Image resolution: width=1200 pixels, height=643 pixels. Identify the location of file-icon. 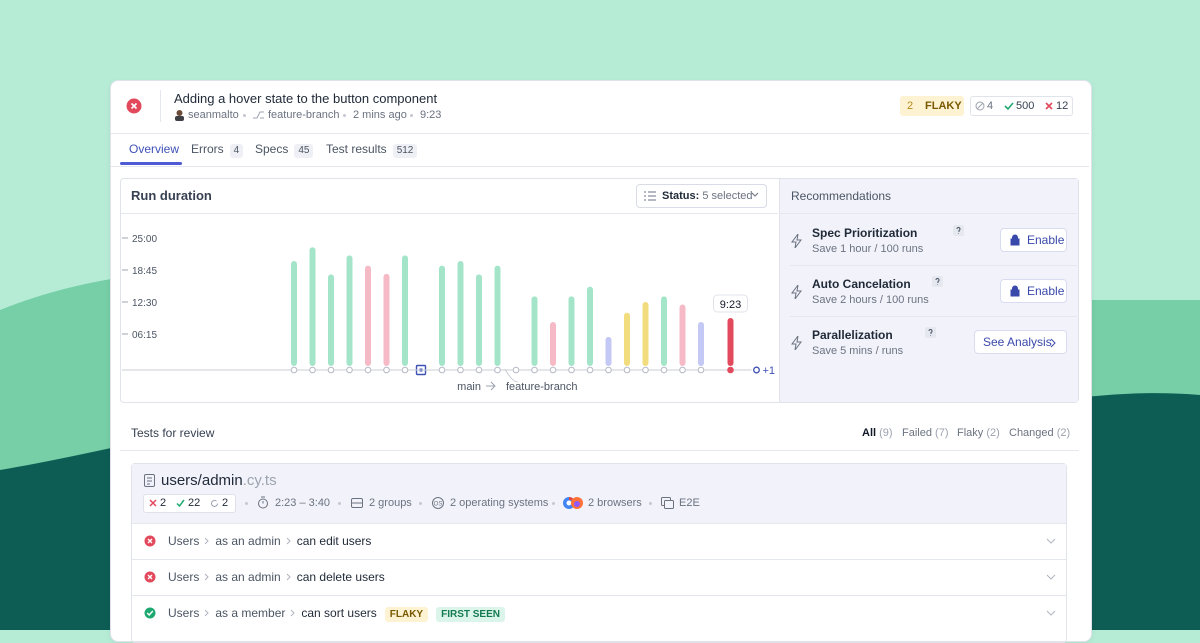
(149, 480).